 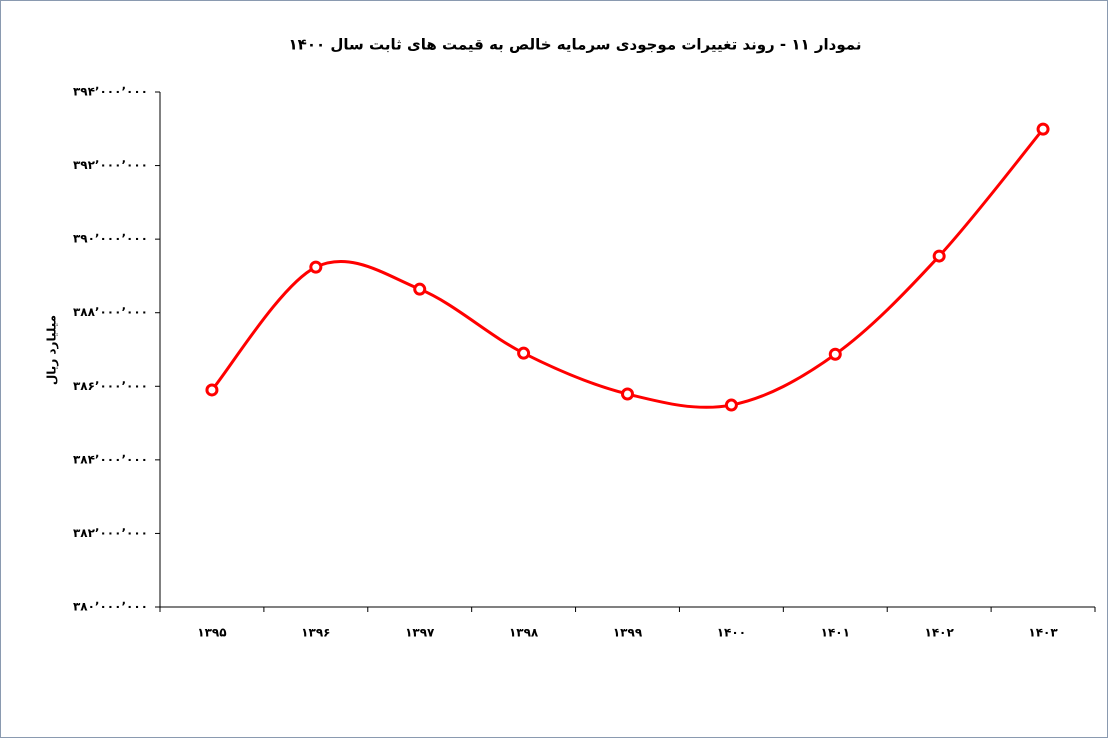 I want to click on x-tick-label: ۱۴۰۲, so click(x=940, y=633).